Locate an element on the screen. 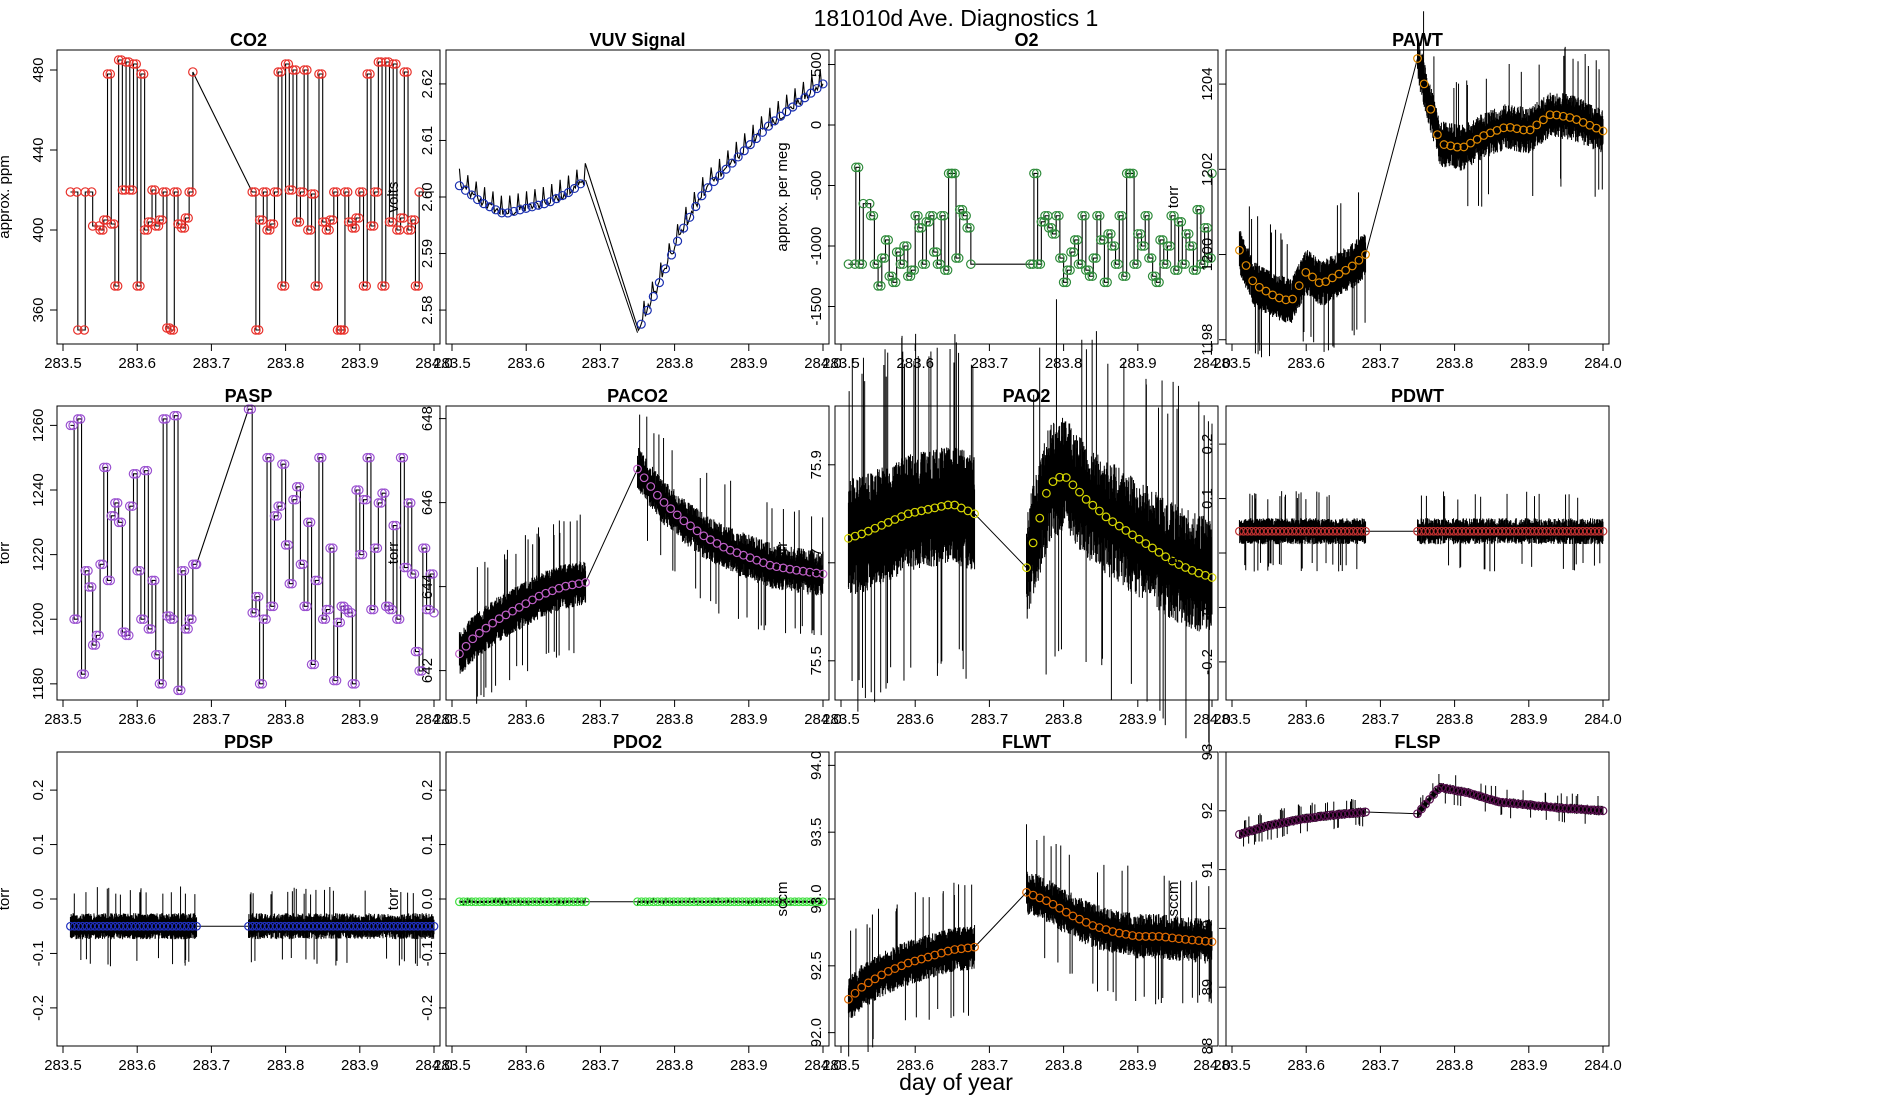  panel-title: PAO2 is located at coordinates (1027, 396).